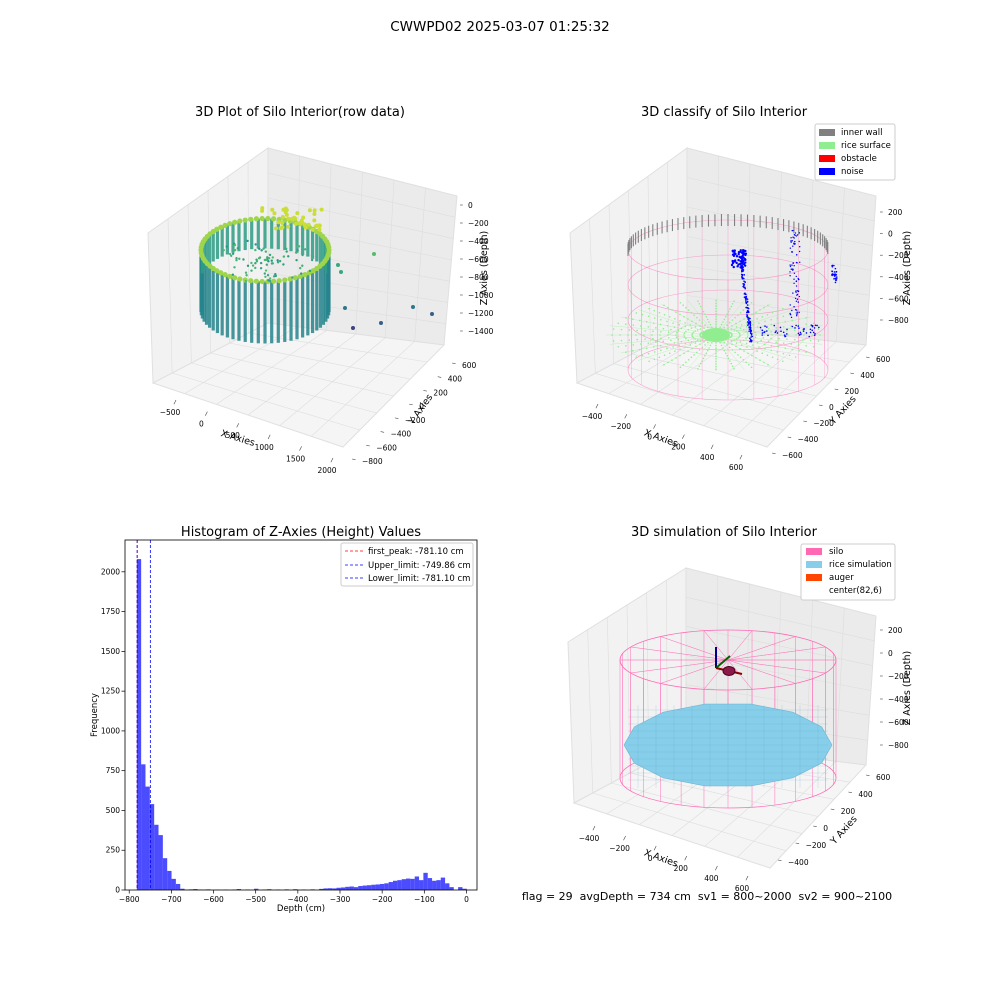  I want to click on sim-y-tick-label: 200, so click(848, 811).